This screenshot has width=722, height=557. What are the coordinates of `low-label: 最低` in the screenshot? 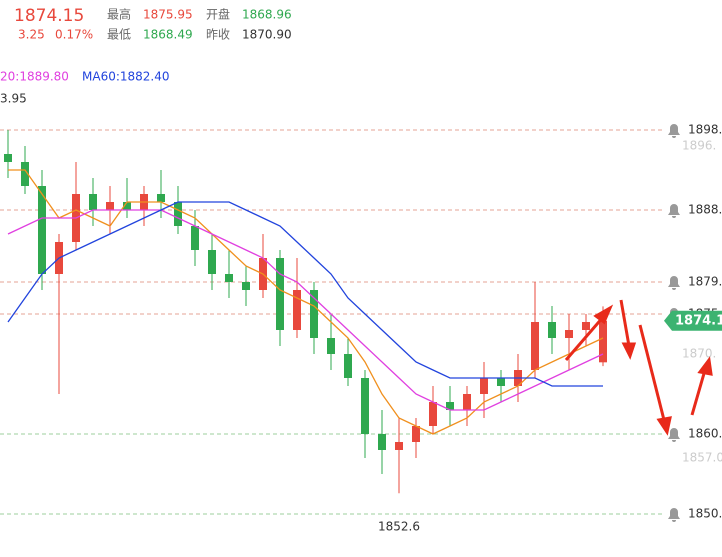 It's located at (119, 35).